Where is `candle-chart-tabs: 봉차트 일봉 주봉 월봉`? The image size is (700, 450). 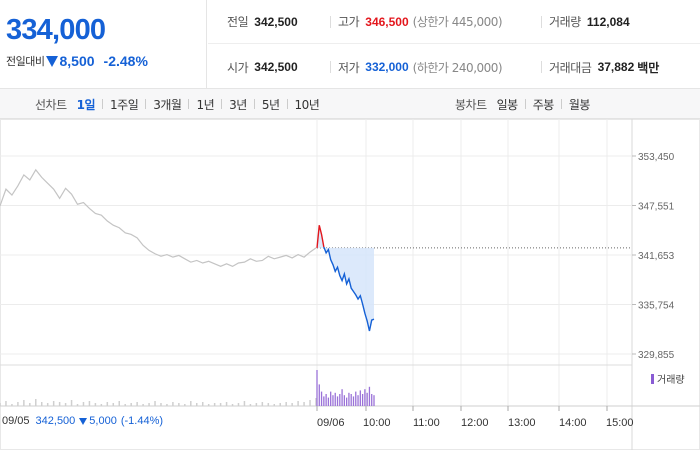
candle-chart-tabs: 봉차트 일봉 주봉 월봉 is located at coordinates (522, 104).